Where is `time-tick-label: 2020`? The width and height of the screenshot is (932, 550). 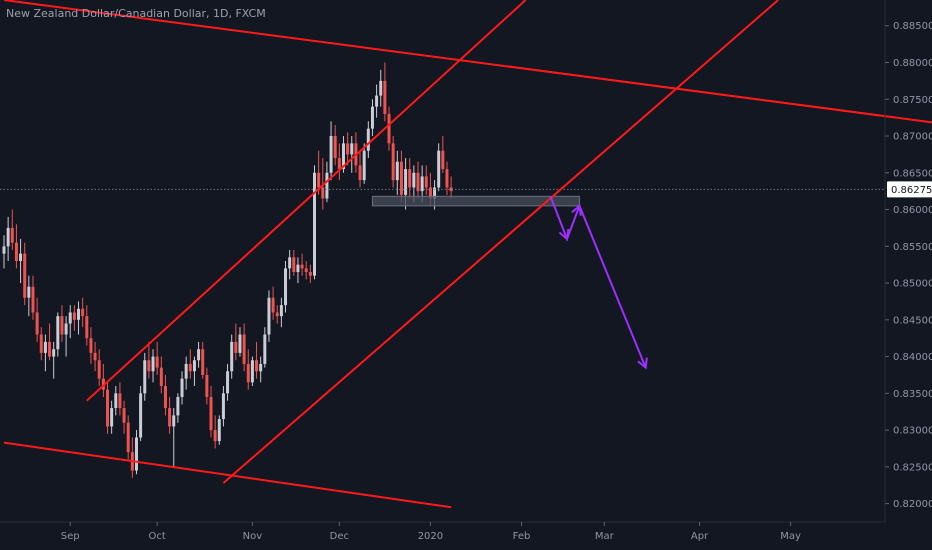 time-tick-label: 2020 is located at coordinates (430, 536).